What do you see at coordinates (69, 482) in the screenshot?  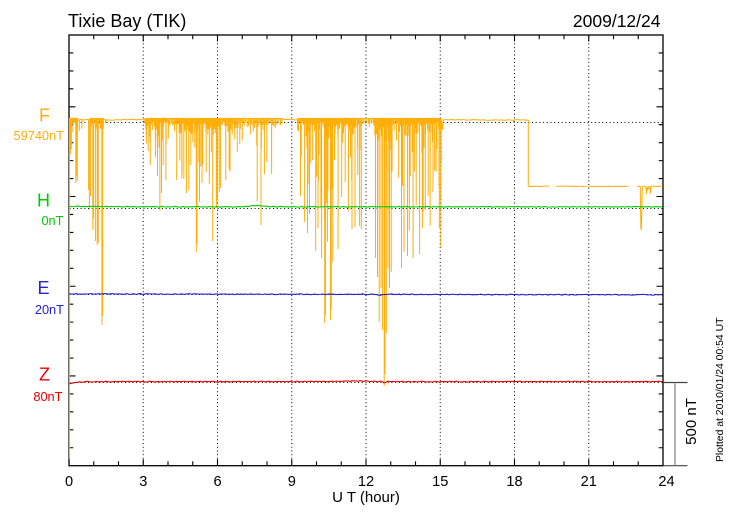 I see `svg-text: 0` at bounding box center [69, 482].